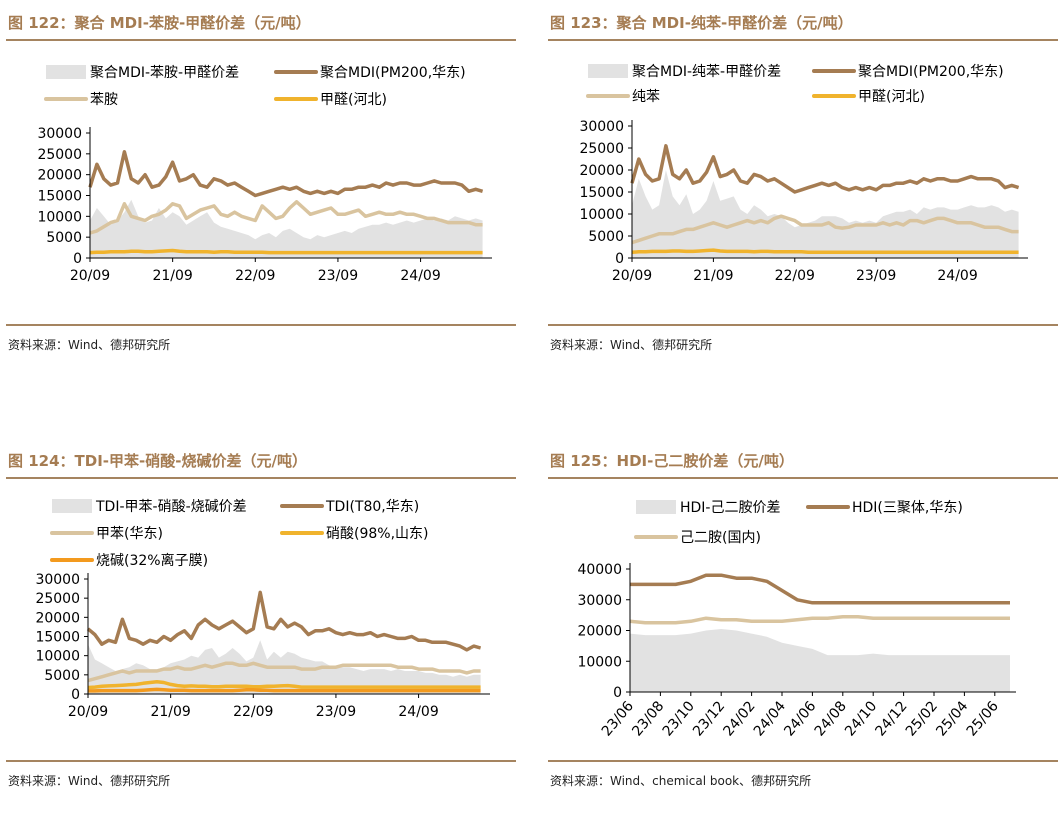  What do you see at coordinates (907, 508) in the screenshot?
I see `legend-label: HDI(三聚体,华东)` at bounding box center [907, 508].